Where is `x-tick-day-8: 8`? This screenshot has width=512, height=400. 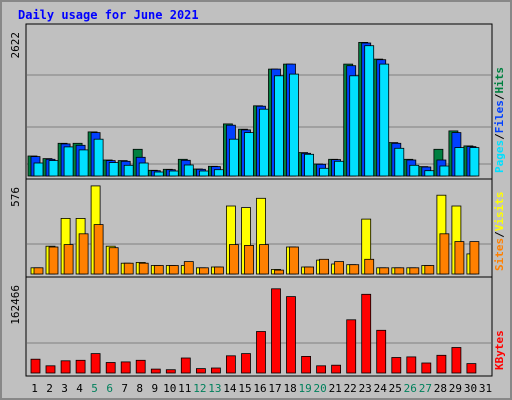 x-tick-day-8: 8 is located at coordinates (139, 388).